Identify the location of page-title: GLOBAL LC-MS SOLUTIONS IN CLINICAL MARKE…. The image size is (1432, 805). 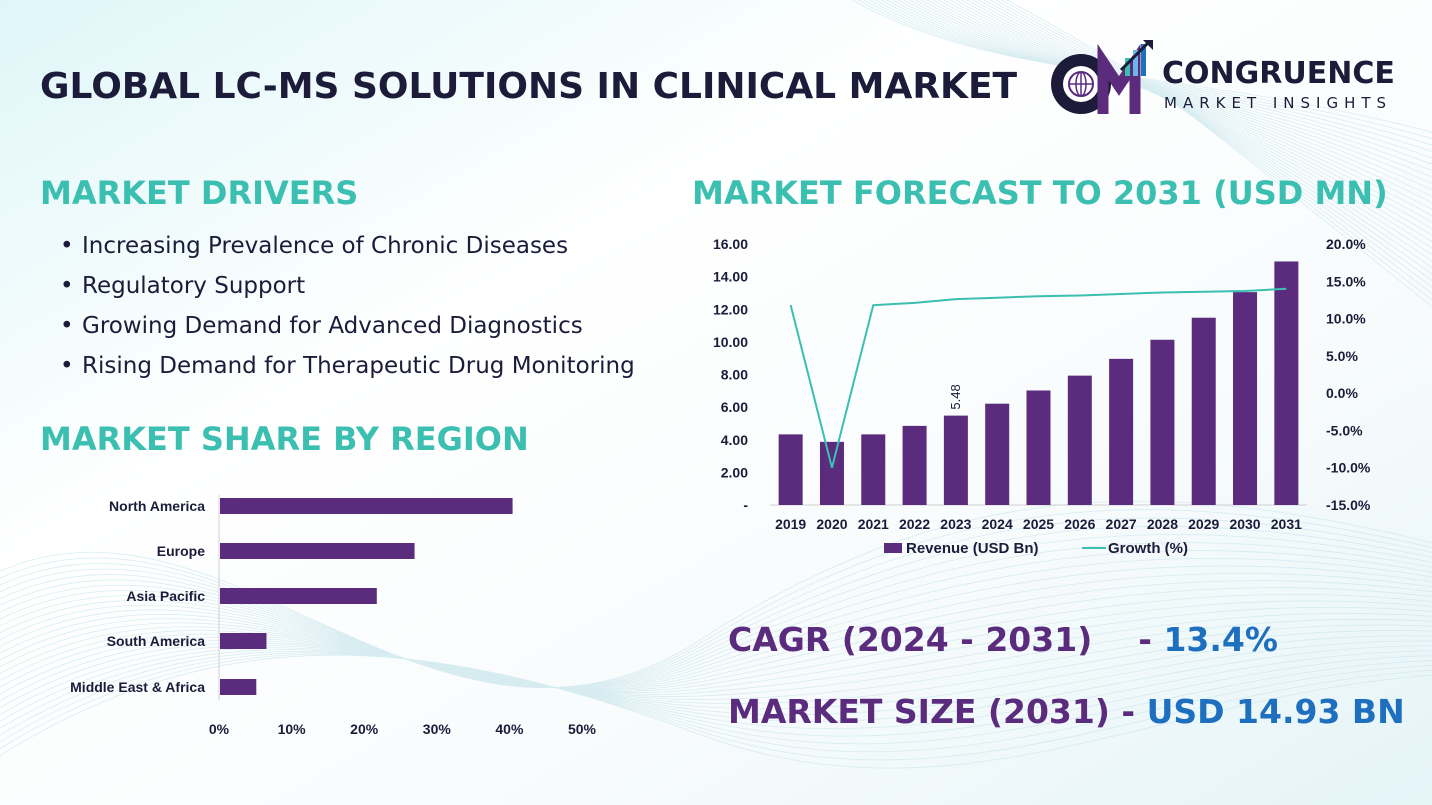
(529, 86).